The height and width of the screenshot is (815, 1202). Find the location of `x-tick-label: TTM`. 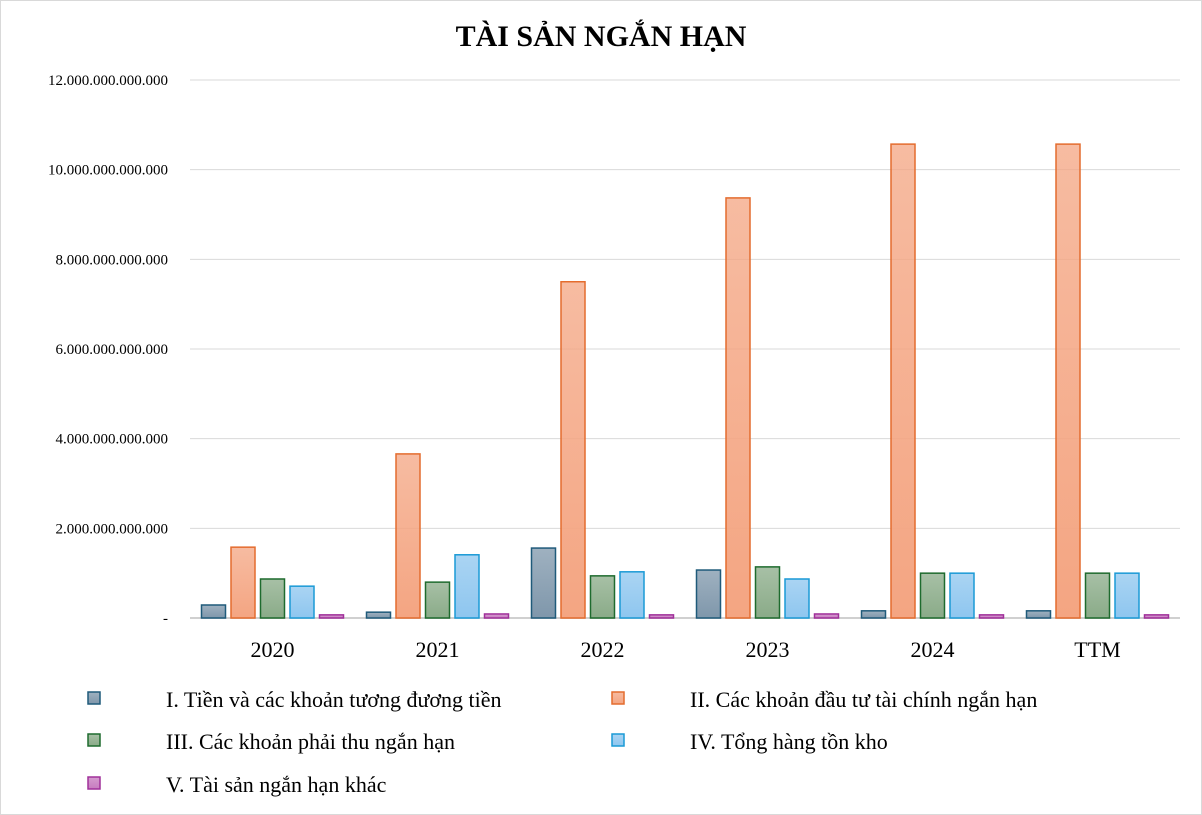

x-tick-label: TTM is located at coordinates (1097, 649).